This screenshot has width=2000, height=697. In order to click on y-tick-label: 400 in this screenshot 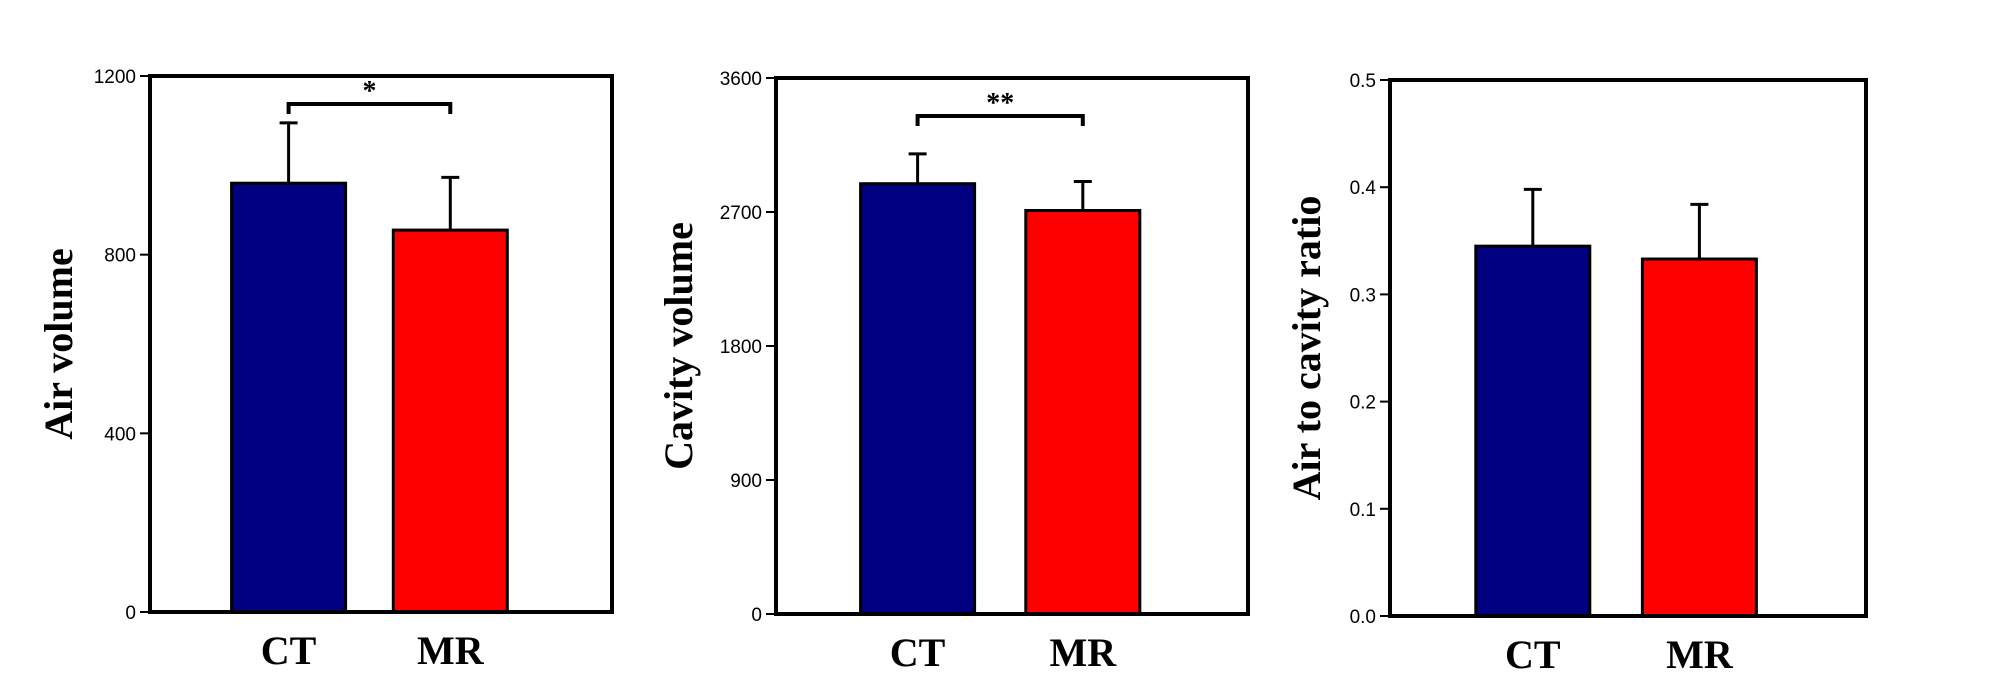, I will do `click(120, 434)`.